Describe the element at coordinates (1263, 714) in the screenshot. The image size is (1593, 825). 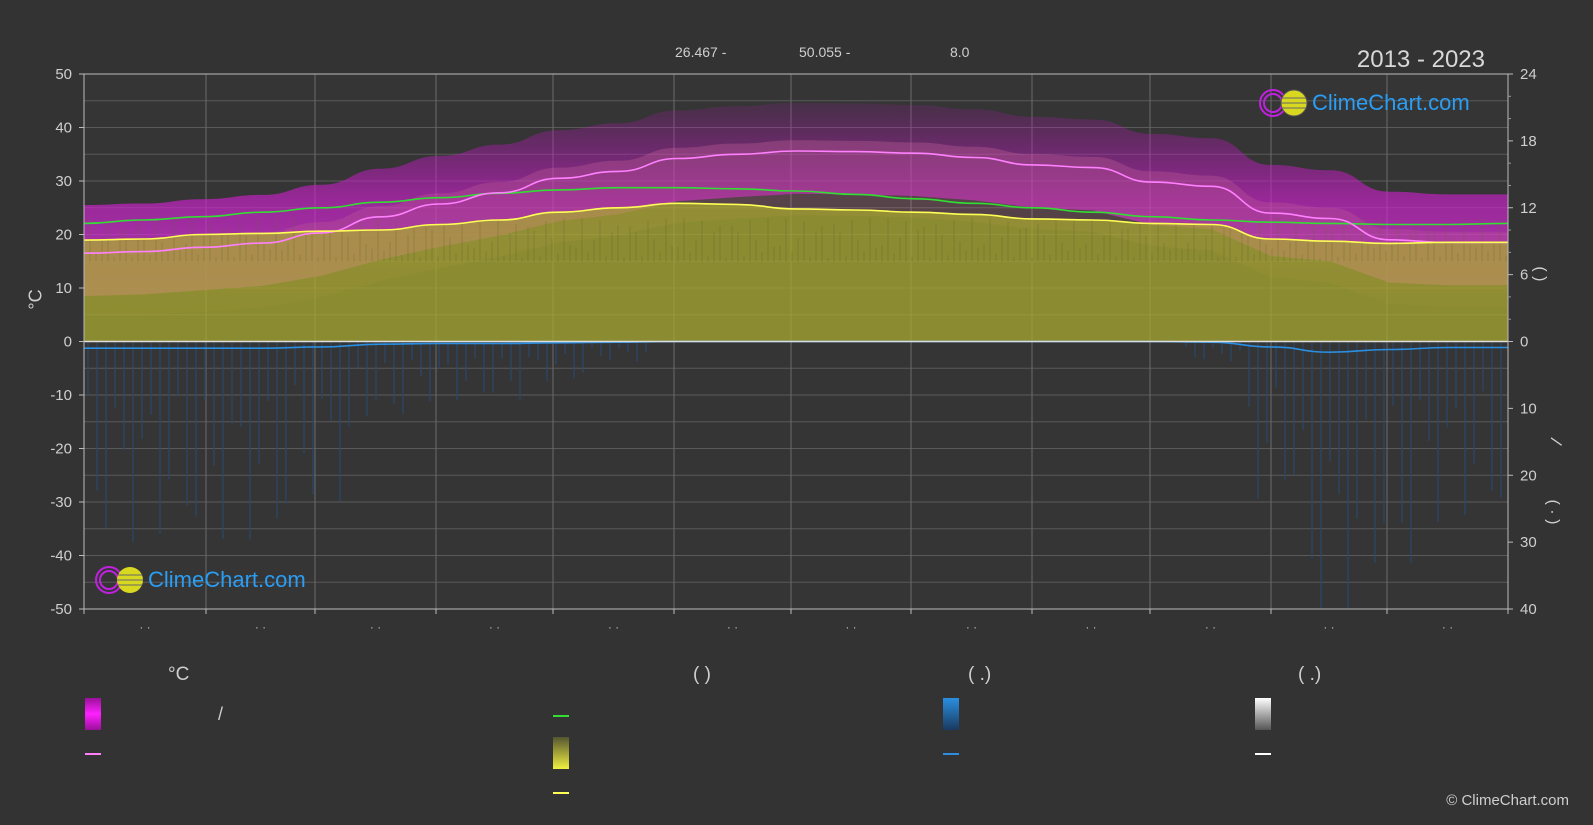
I see `legend-snow-range-swatch` at that location.